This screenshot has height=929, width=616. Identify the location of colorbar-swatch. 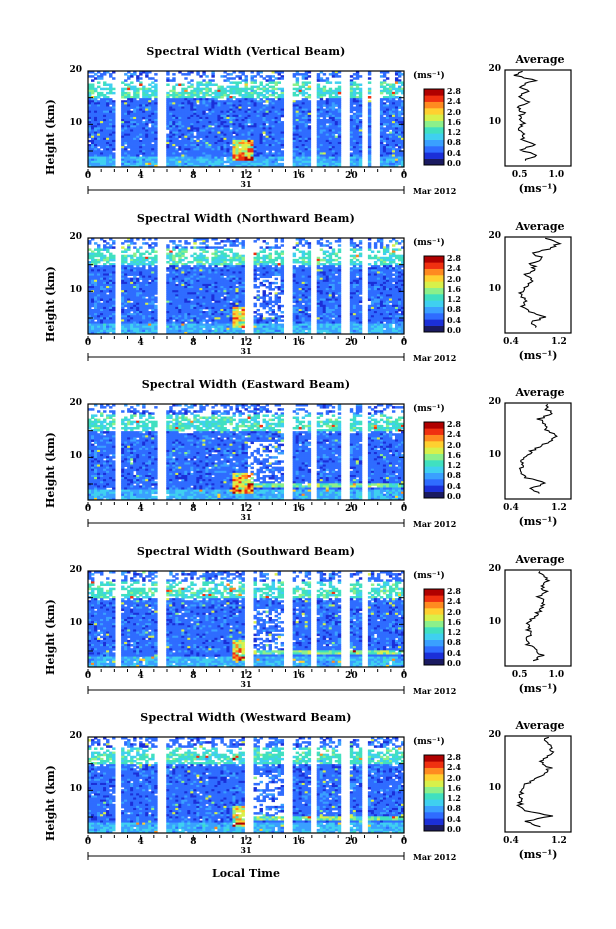
(434, 98).